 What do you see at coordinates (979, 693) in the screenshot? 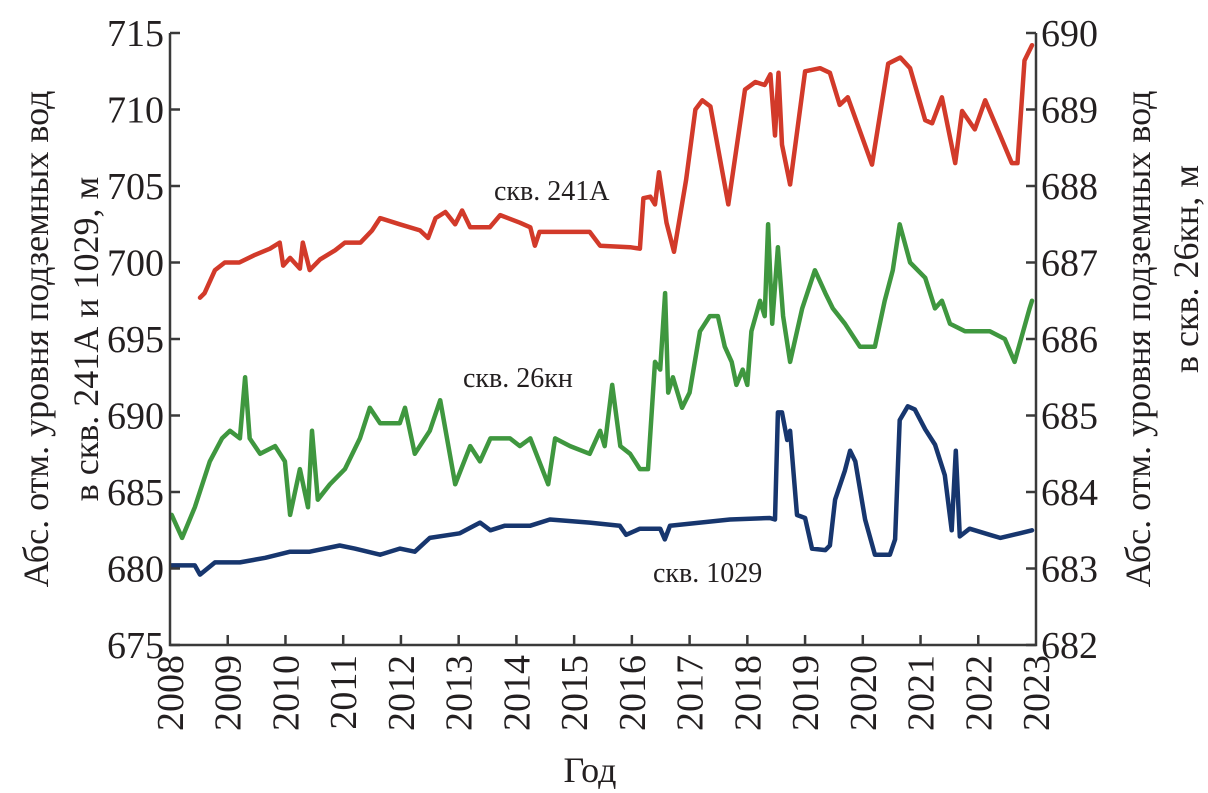
I see `x-tick-label: 2022` at bounding box center [979, 693].